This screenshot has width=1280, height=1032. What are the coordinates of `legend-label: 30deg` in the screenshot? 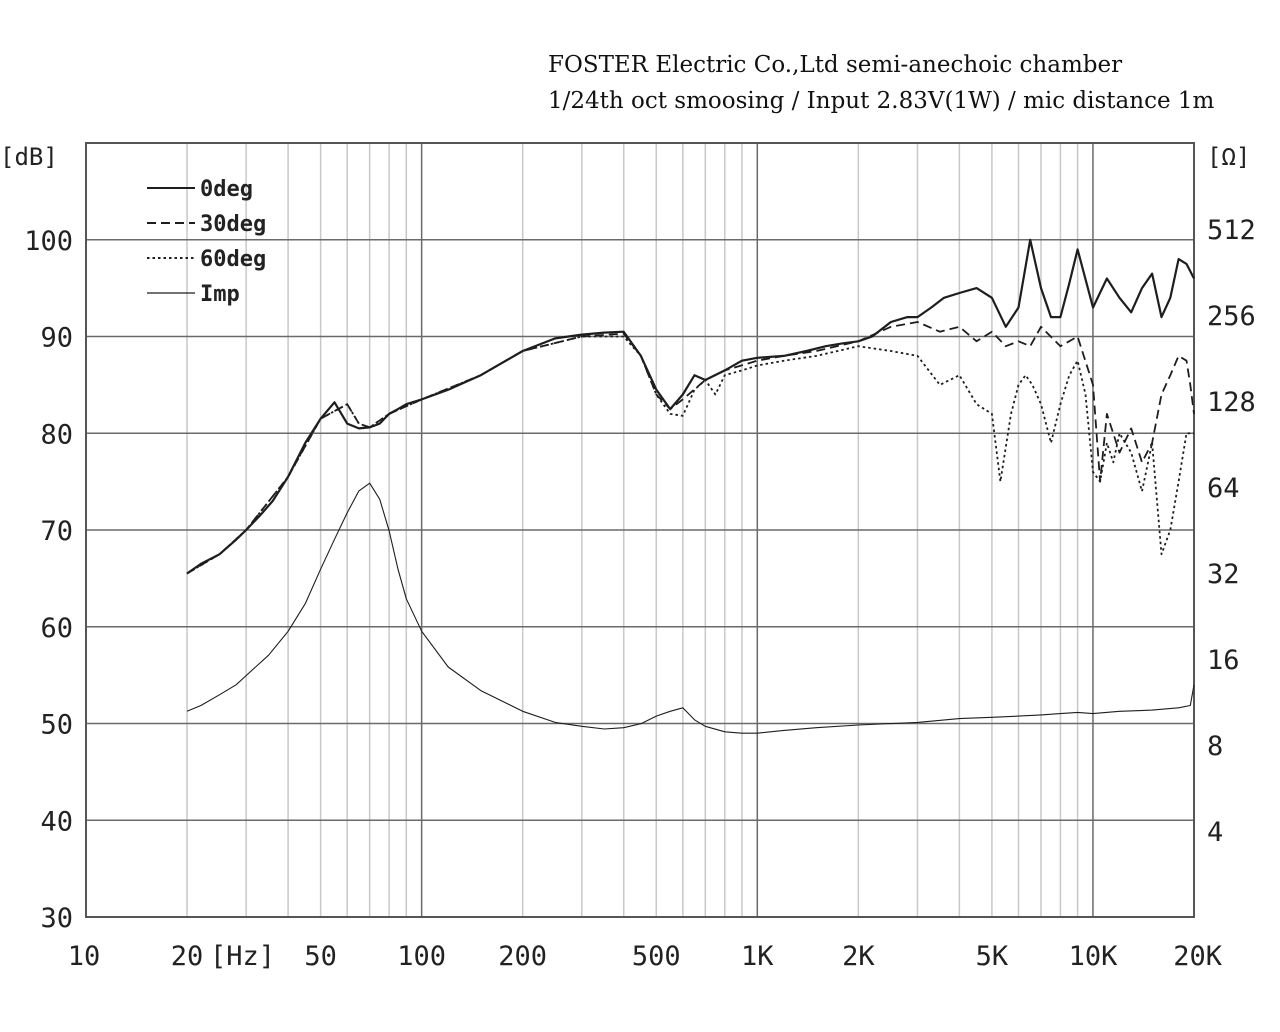 It's located at (233, 224).